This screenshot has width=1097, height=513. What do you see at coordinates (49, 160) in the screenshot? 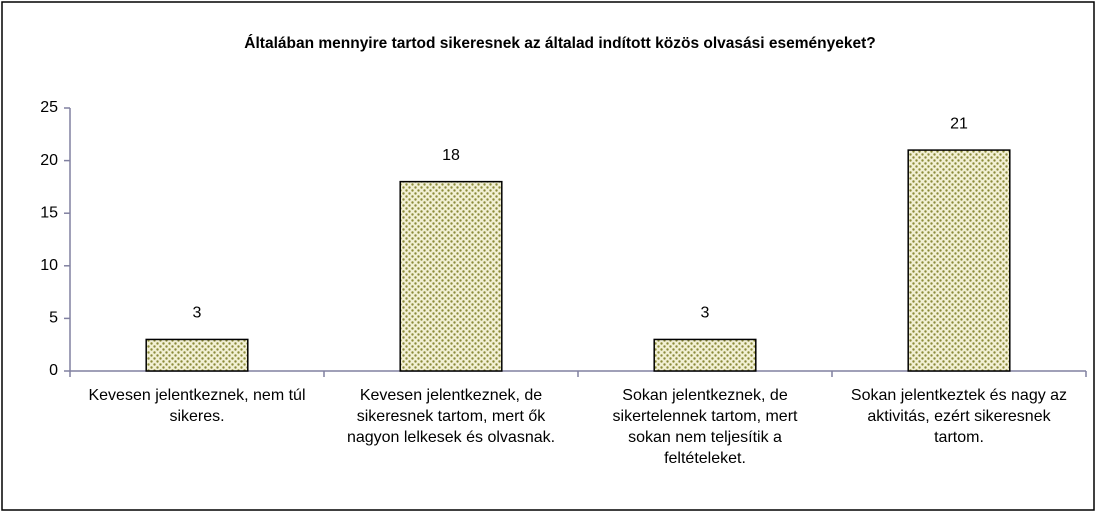
I see `y-tick-label: 20` at bounding box center [49, 160].